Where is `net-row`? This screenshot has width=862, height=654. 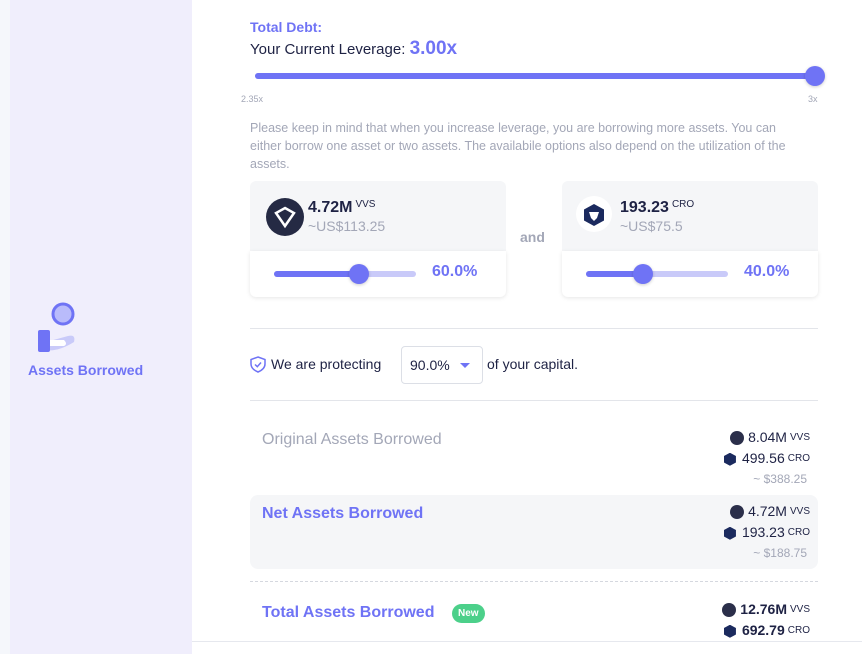 net-row is located at coordinates (534, 532).